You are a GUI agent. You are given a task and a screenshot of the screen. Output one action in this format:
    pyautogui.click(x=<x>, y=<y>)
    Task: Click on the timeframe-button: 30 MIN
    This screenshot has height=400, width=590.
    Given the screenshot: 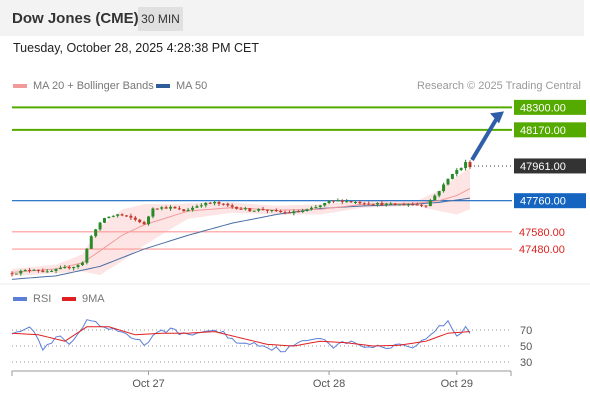 What is the action you would take?
    pyautogui.click(x=160, y=19)
    